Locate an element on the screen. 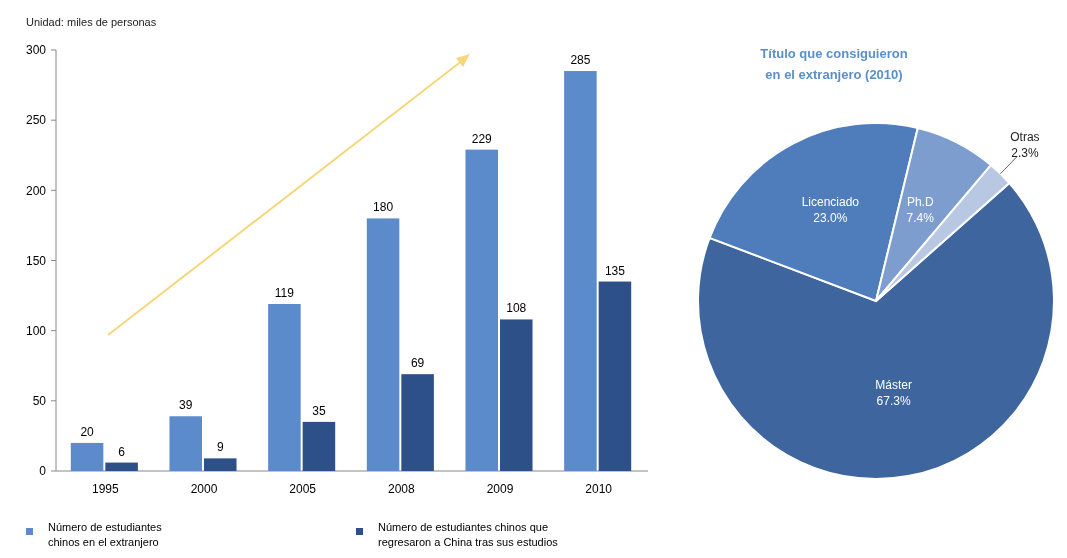 Image resolution: width=1067 pixels, height=558 pixels. slice-label: Máster is located at coordinates (893, 385).